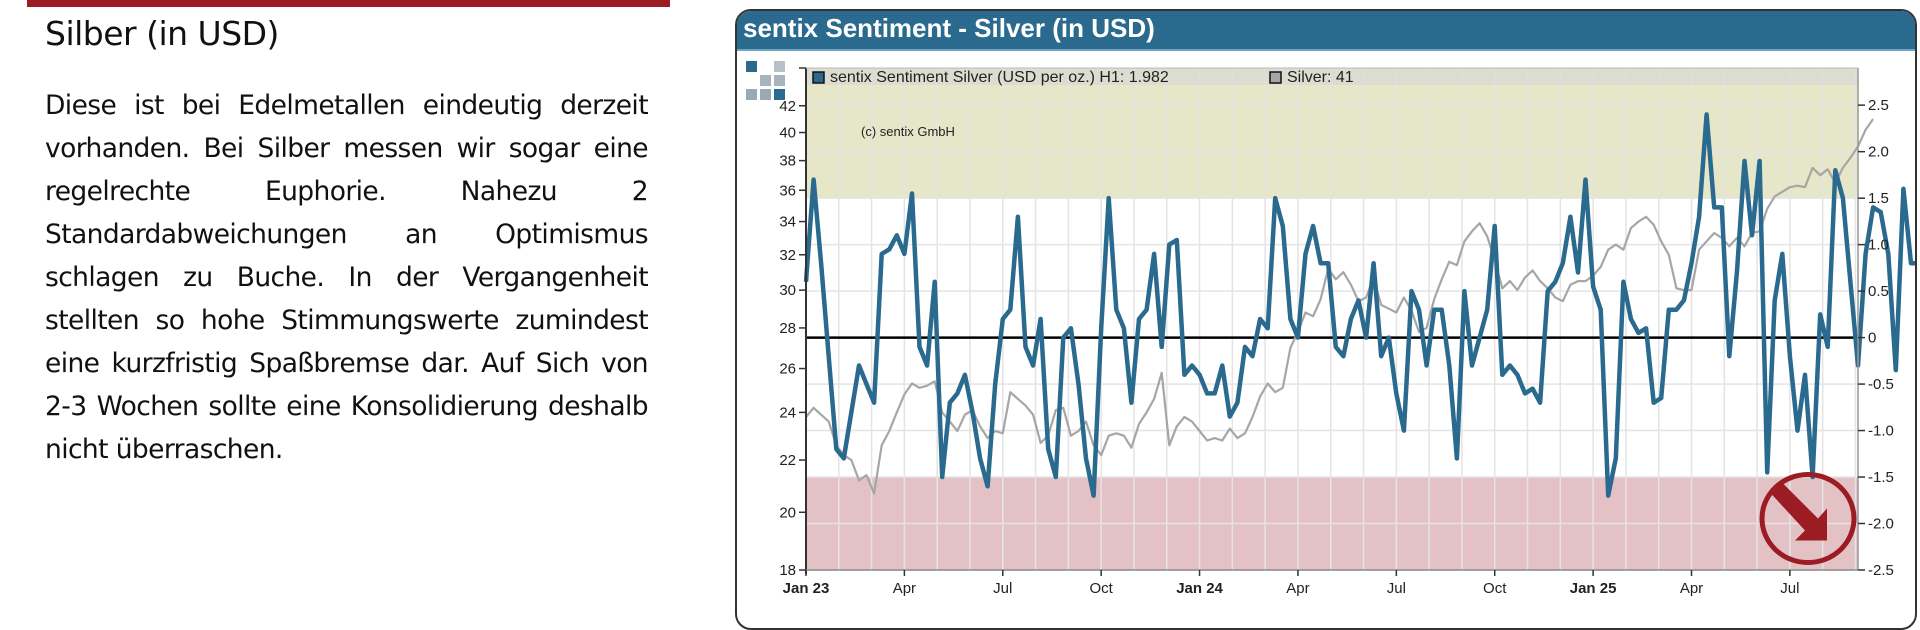 Image resolution: width=1920 pixels, height=630 pixels. What do you see at coordinates (1881, 524) in the screenshot?
I see `right-tick-label: -2.0` at bounding box center [1881, 524].